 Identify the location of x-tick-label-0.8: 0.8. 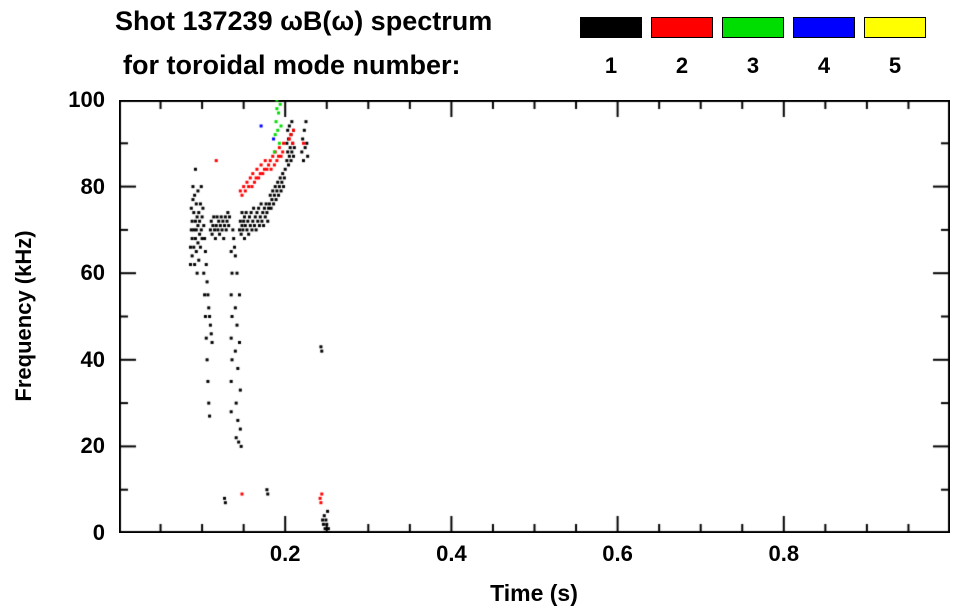
(784, 553).